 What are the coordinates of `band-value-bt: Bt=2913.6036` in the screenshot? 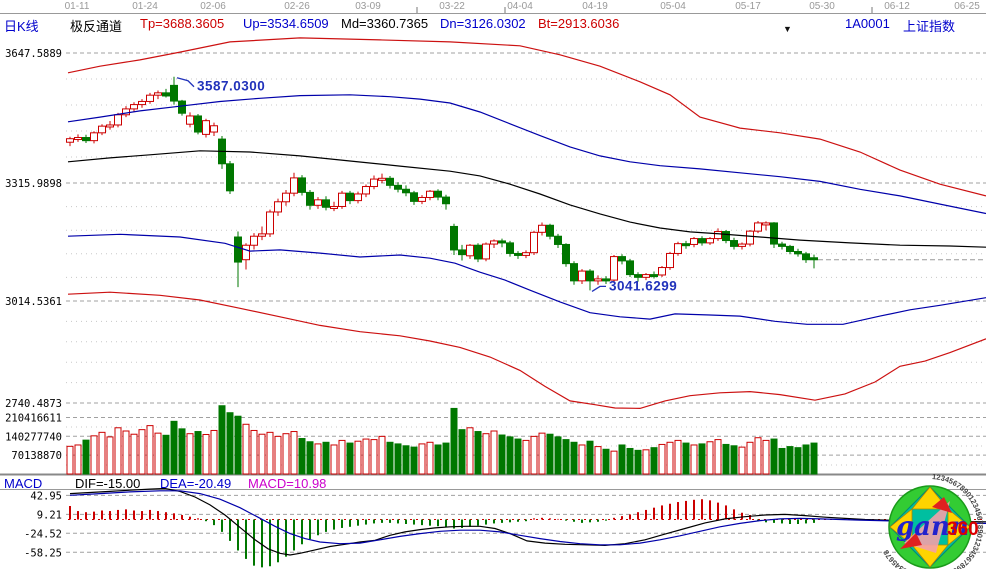 It's located at (579, 23).